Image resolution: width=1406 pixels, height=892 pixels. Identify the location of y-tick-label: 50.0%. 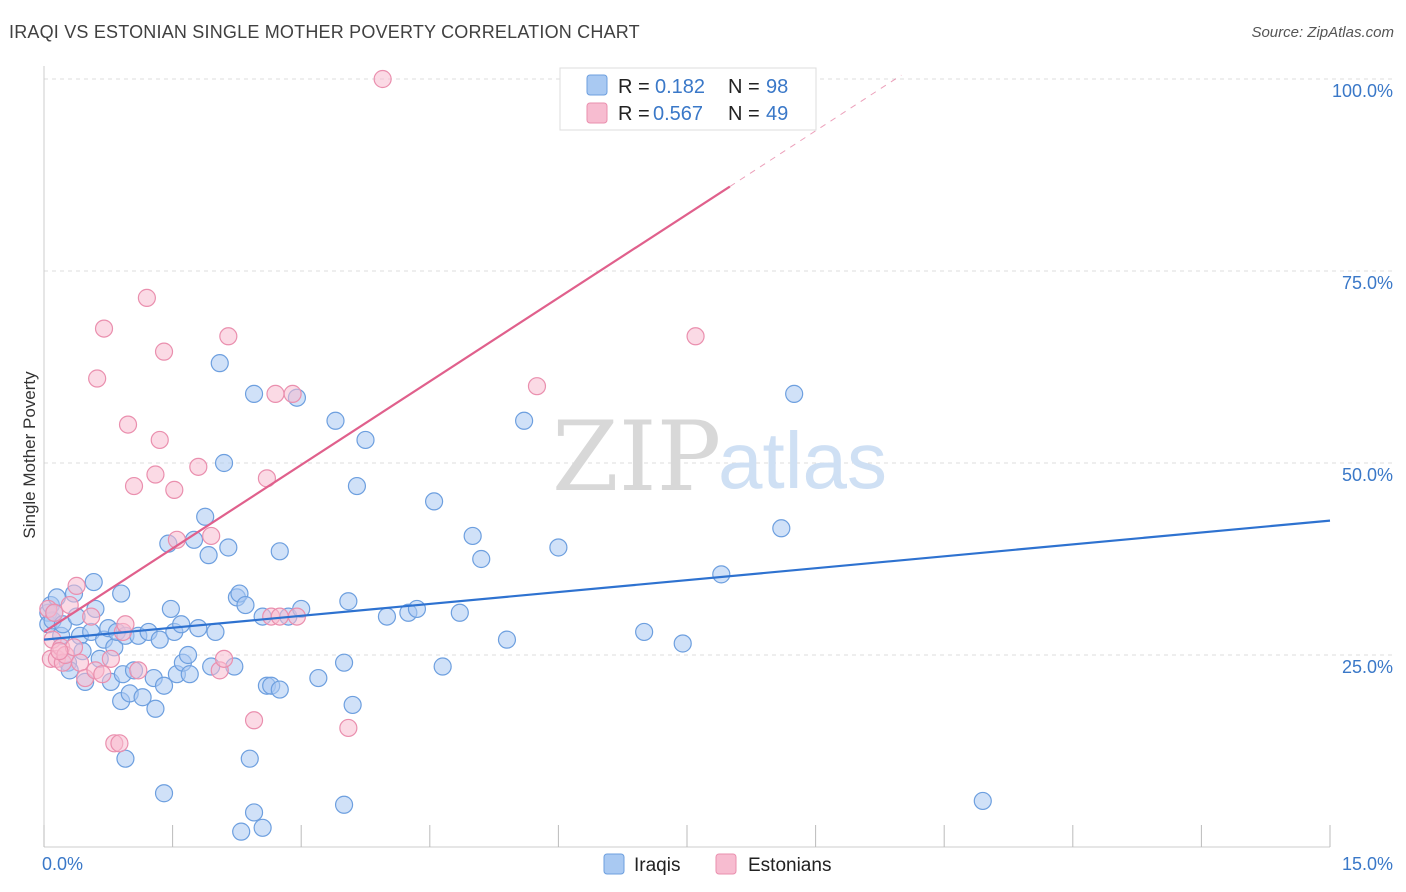
(1367, 475).